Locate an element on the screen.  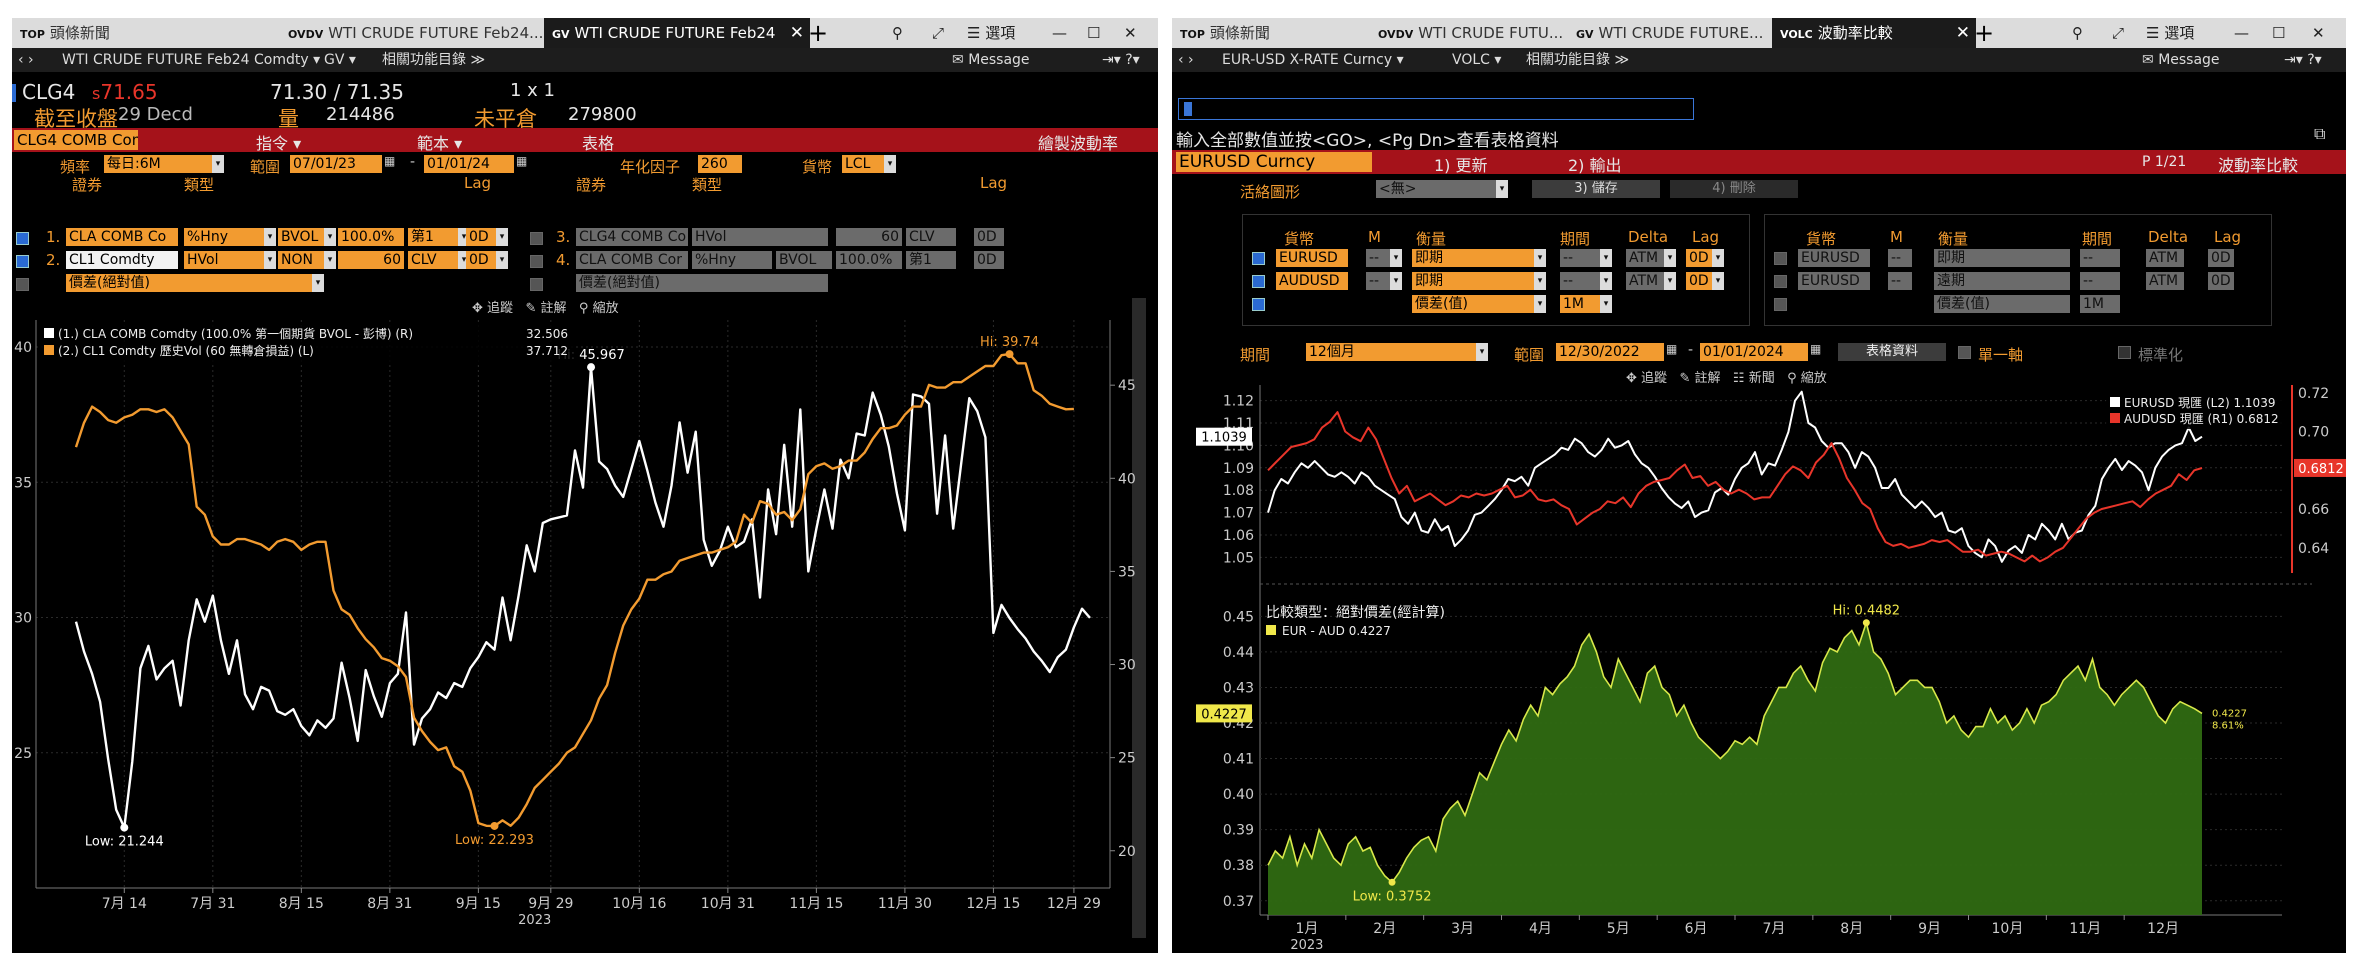
save-button: 3) 儲存 is located at coordinates (1596, 189).